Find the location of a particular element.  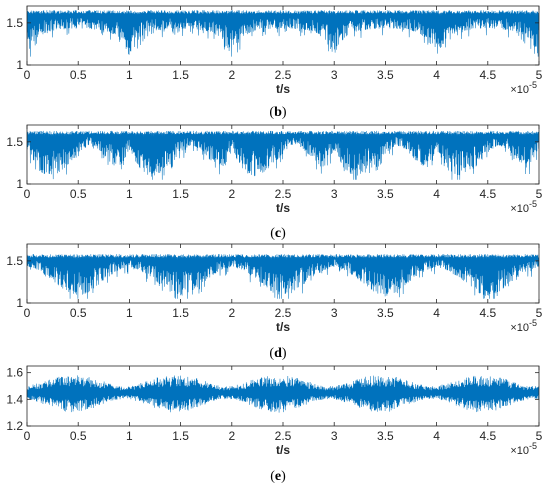

y-tick-label: 1.2 is located at coordinates (14, 426).